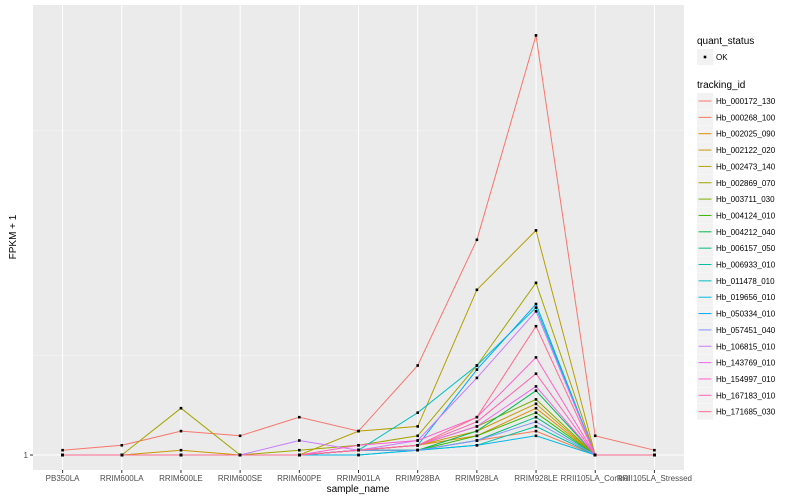 This screenshot has height=500, width=800. Describe the element at coordinates (746, 346) in the screenshot. I see `legend-series-label: Hb_106815_010` at that location.